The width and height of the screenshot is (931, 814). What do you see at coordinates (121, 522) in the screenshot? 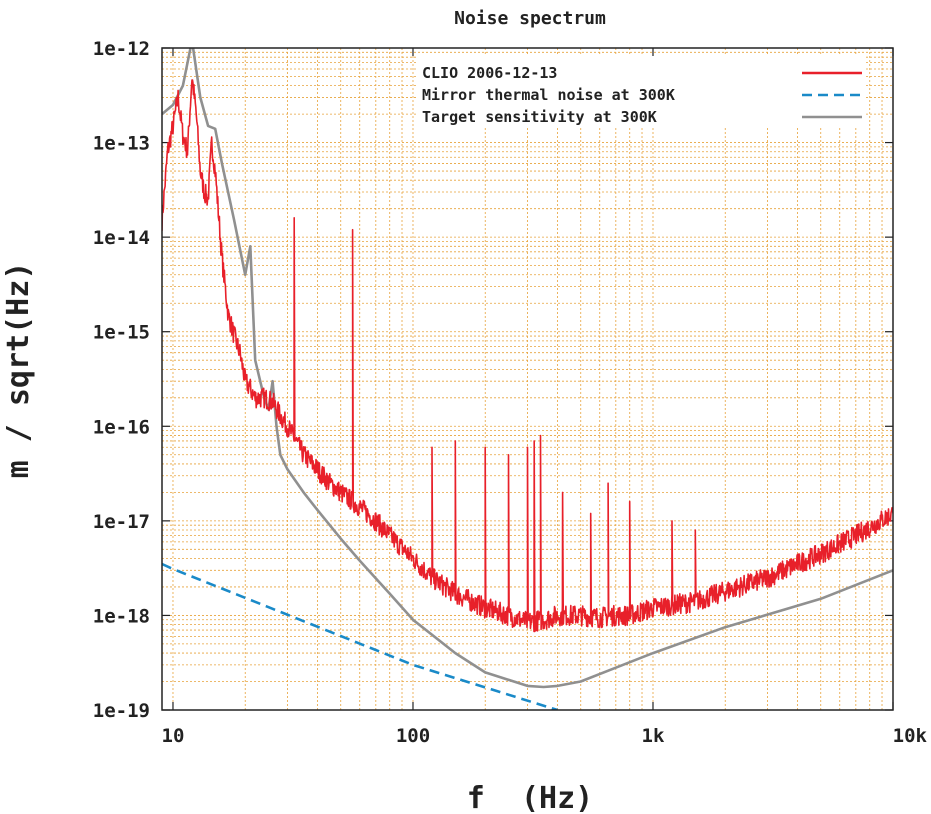
I see `y-tick-label: 1e-17` at bounding box center [121, 522].